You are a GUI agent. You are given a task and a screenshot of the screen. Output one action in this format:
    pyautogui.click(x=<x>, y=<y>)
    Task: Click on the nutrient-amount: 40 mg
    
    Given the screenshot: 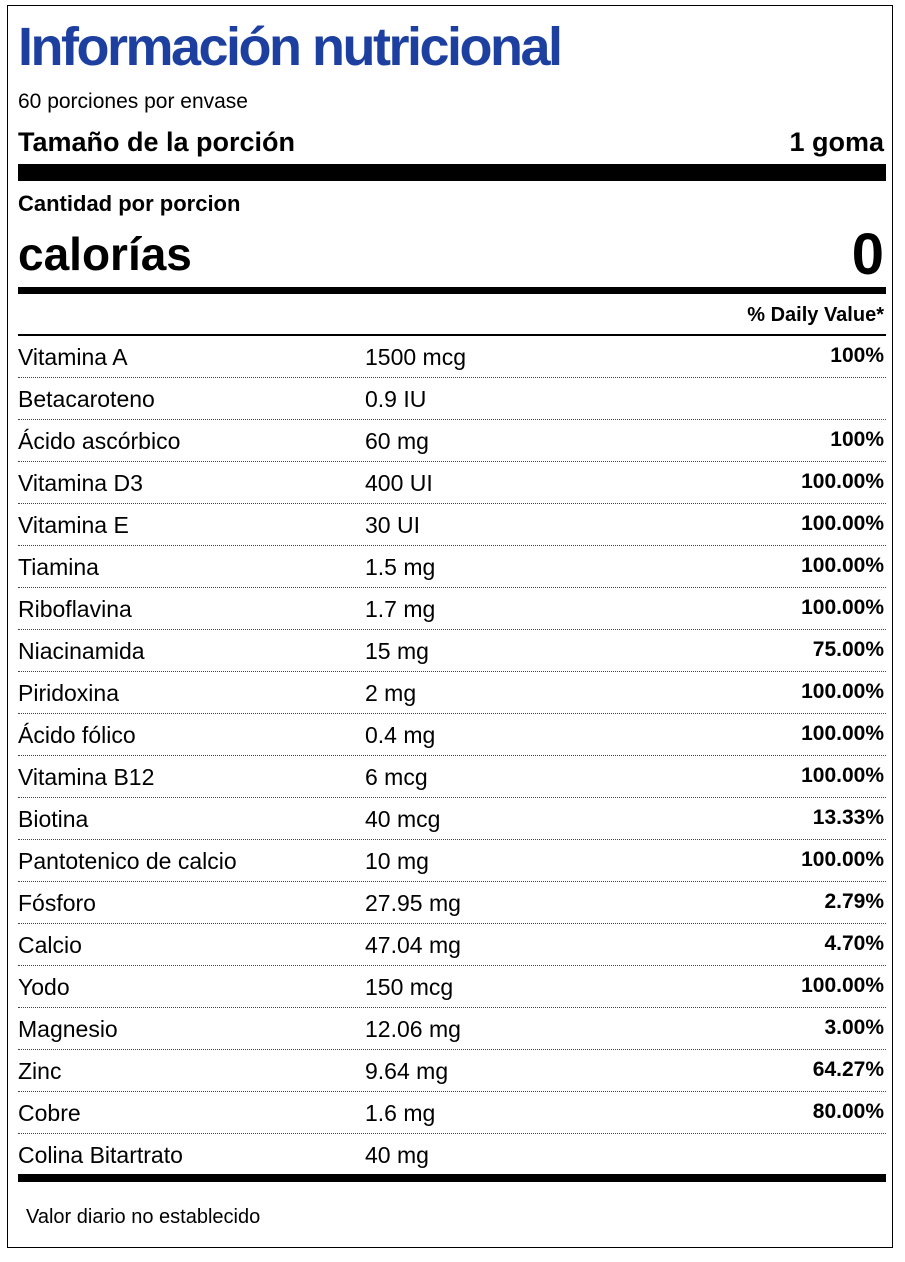 What is the action you would take?
    pyautogui.click(x=397, y=1155)
    